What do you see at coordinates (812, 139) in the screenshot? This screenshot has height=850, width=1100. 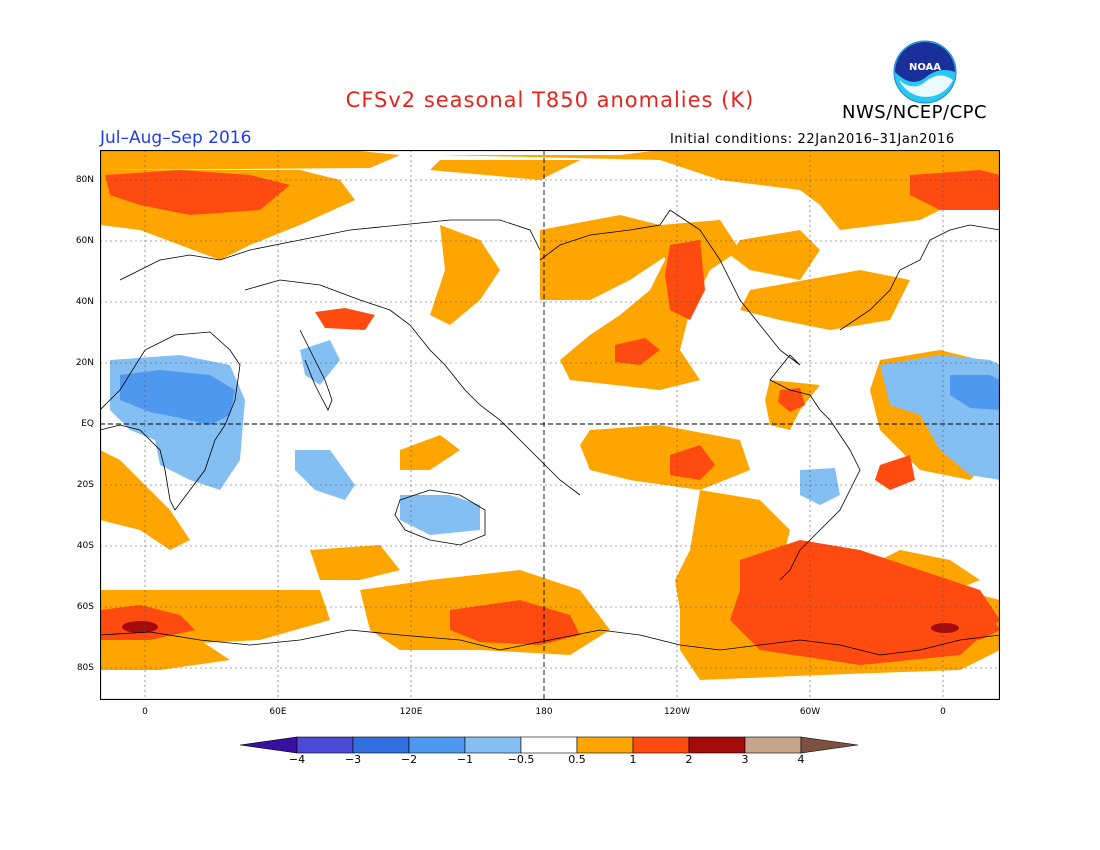 I see `initial-conditions-label: Initial conditions: 22Jan2016–31Jan2016` at bounding box center [812, 139].